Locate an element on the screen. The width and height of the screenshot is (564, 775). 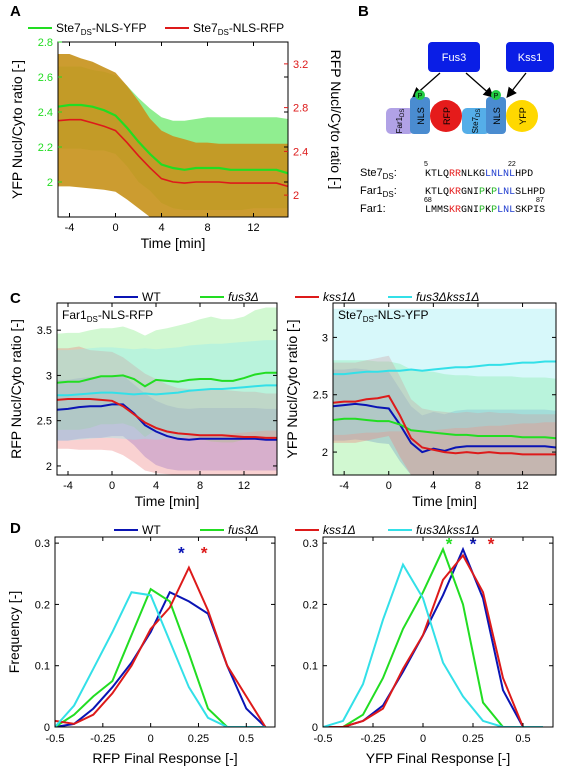
panel-c-right-xtick-label: 0 is located at coordinates (389, 486).